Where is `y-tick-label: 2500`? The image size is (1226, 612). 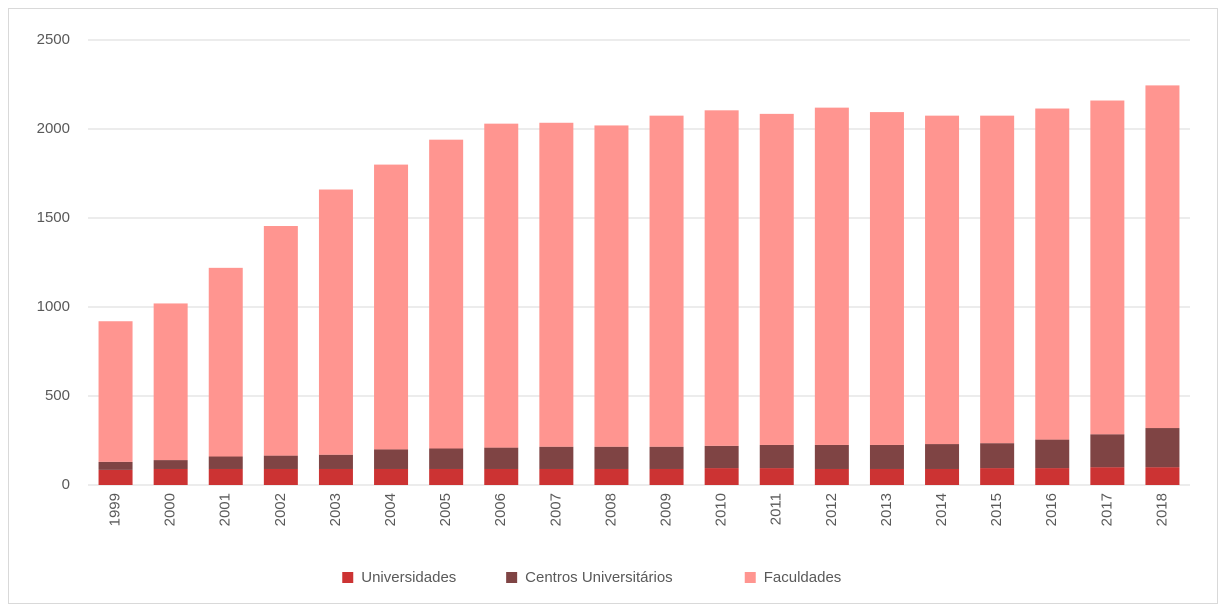 y-tick-label: 2500 is located at coordinates (53, 39).